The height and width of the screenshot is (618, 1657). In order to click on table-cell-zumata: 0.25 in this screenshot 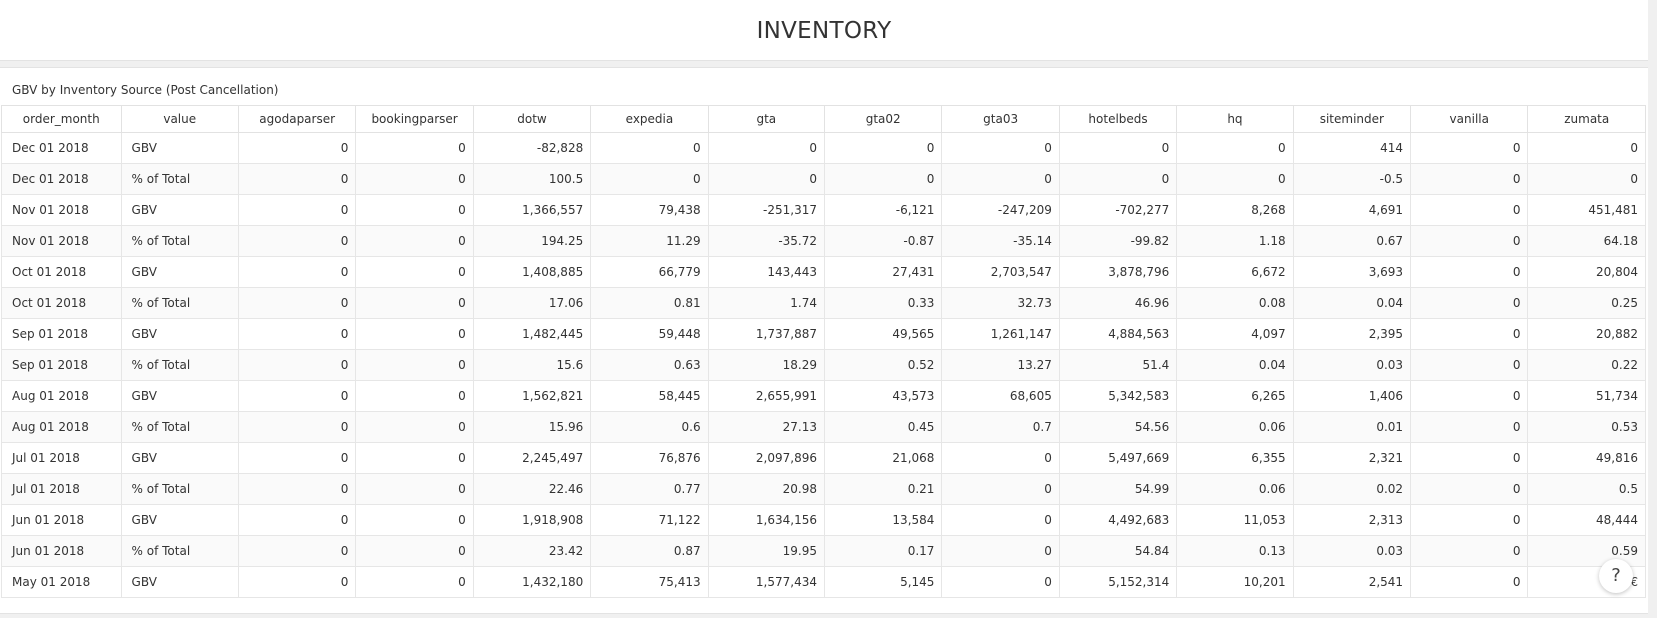, I will do `click(1586, 303)`.